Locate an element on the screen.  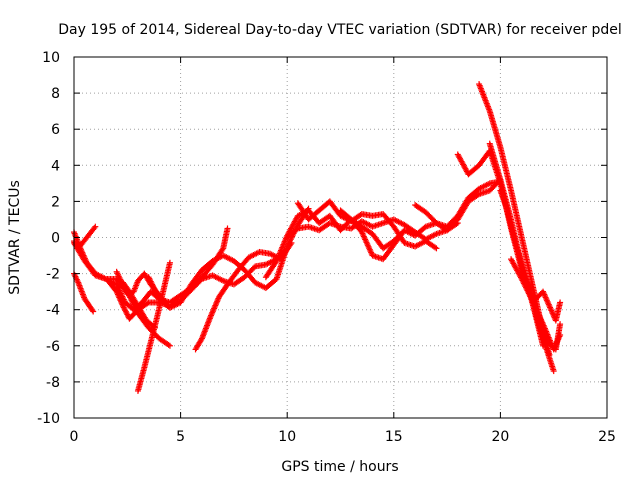
y-tick-label: -6 is located at coordinates (53, 347).